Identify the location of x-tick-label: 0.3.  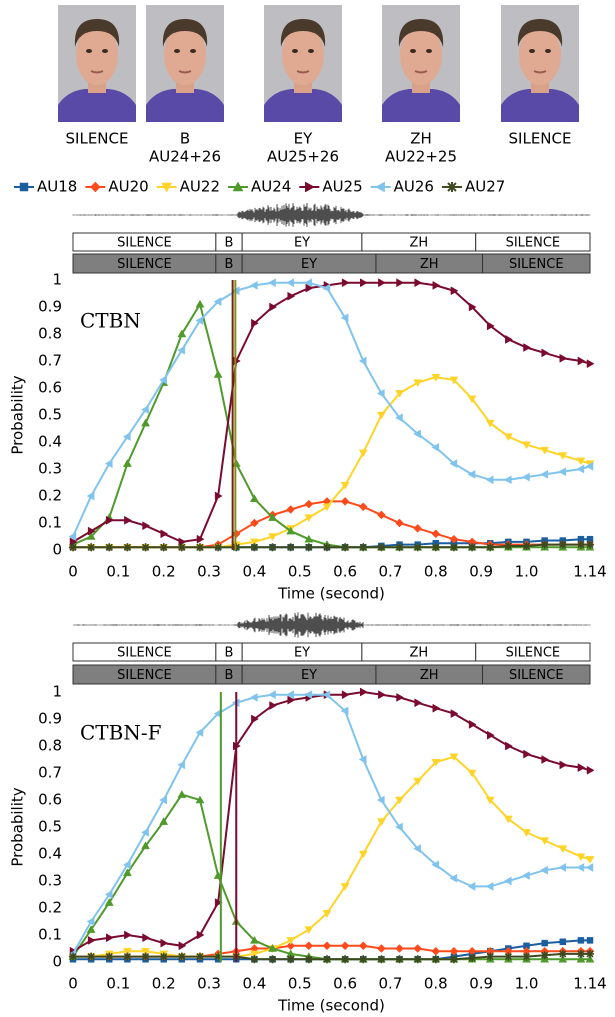
(209, 984).